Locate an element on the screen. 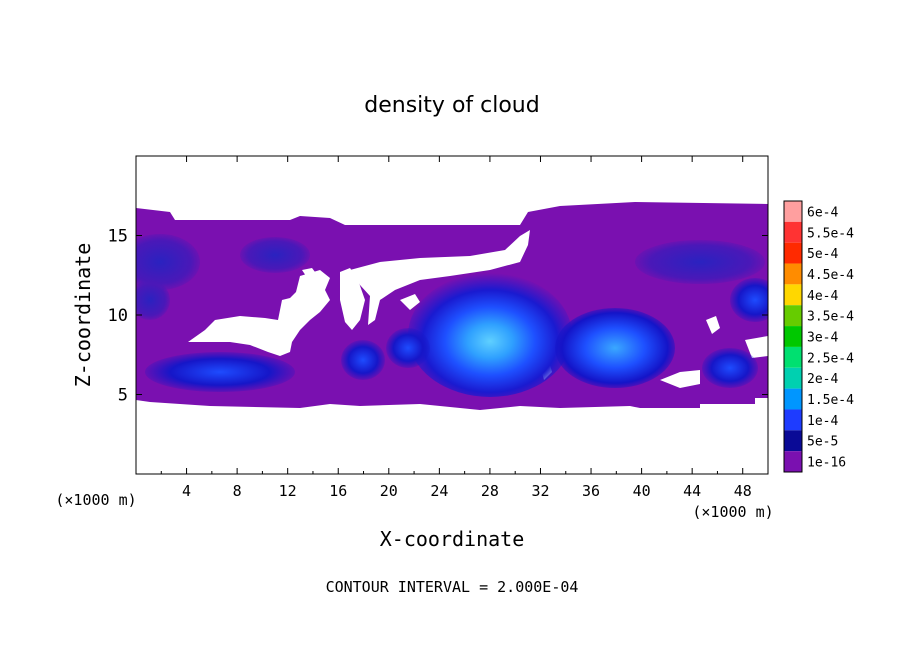  core-upper-mid is located at coordinates (275, 255).